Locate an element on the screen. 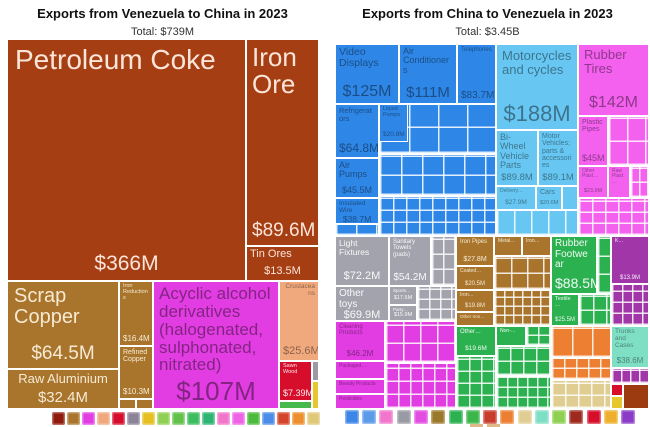 The image size is (650, 427). cell-air-pumps: Air Pumps $45.5M is located at coordinates (357, 178).